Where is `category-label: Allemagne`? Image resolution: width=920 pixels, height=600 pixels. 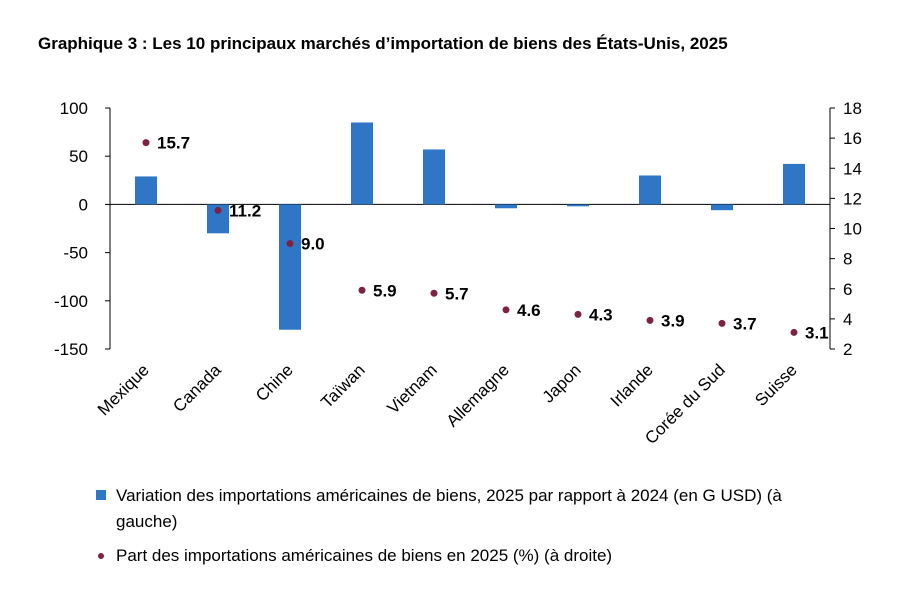
category-label: Allemagne is located at coordinates (478, 395).